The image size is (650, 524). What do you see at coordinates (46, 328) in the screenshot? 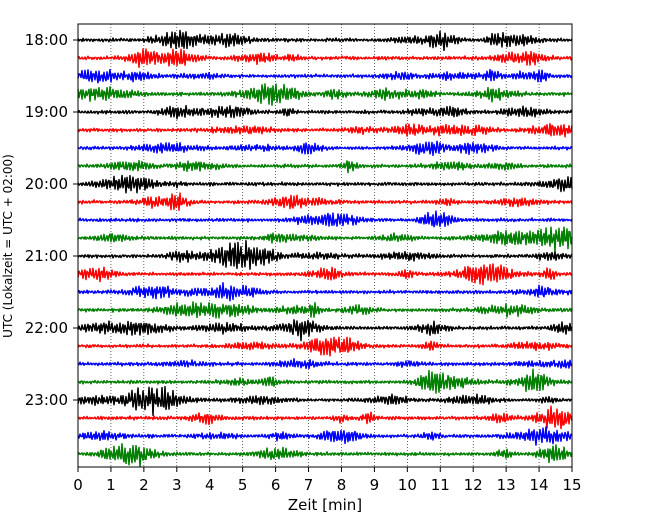
I see `y-tick-label: 22:00` at bounding box center [46, 328].